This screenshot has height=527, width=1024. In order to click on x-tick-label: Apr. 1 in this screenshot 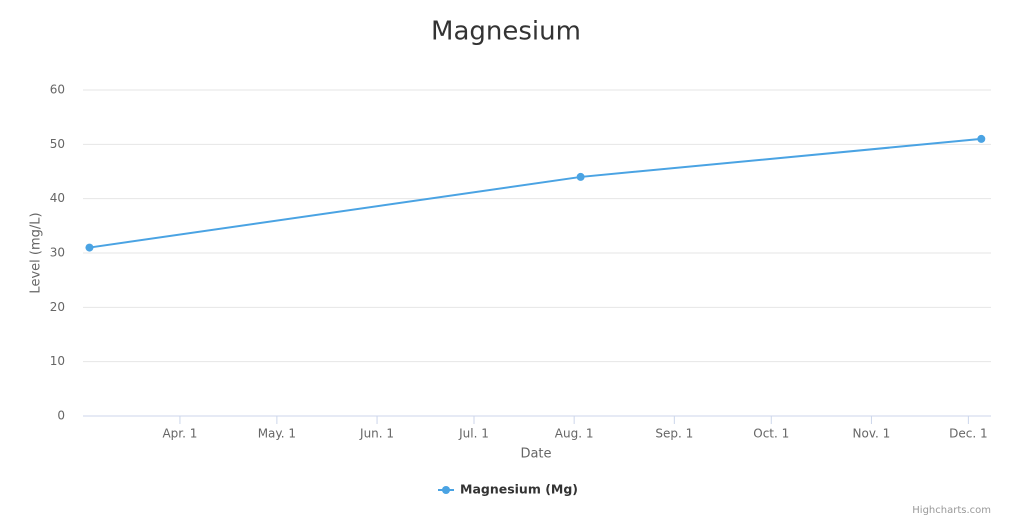, I will do `click(179, 434)`.